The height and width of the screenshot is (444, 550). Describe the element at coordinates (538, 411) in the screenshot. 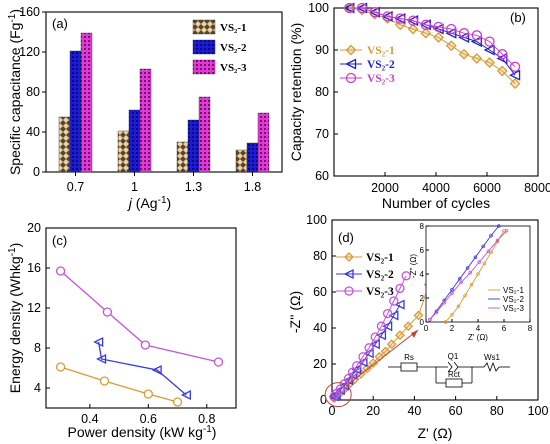

I see `x-tick-label: 100` at that location.